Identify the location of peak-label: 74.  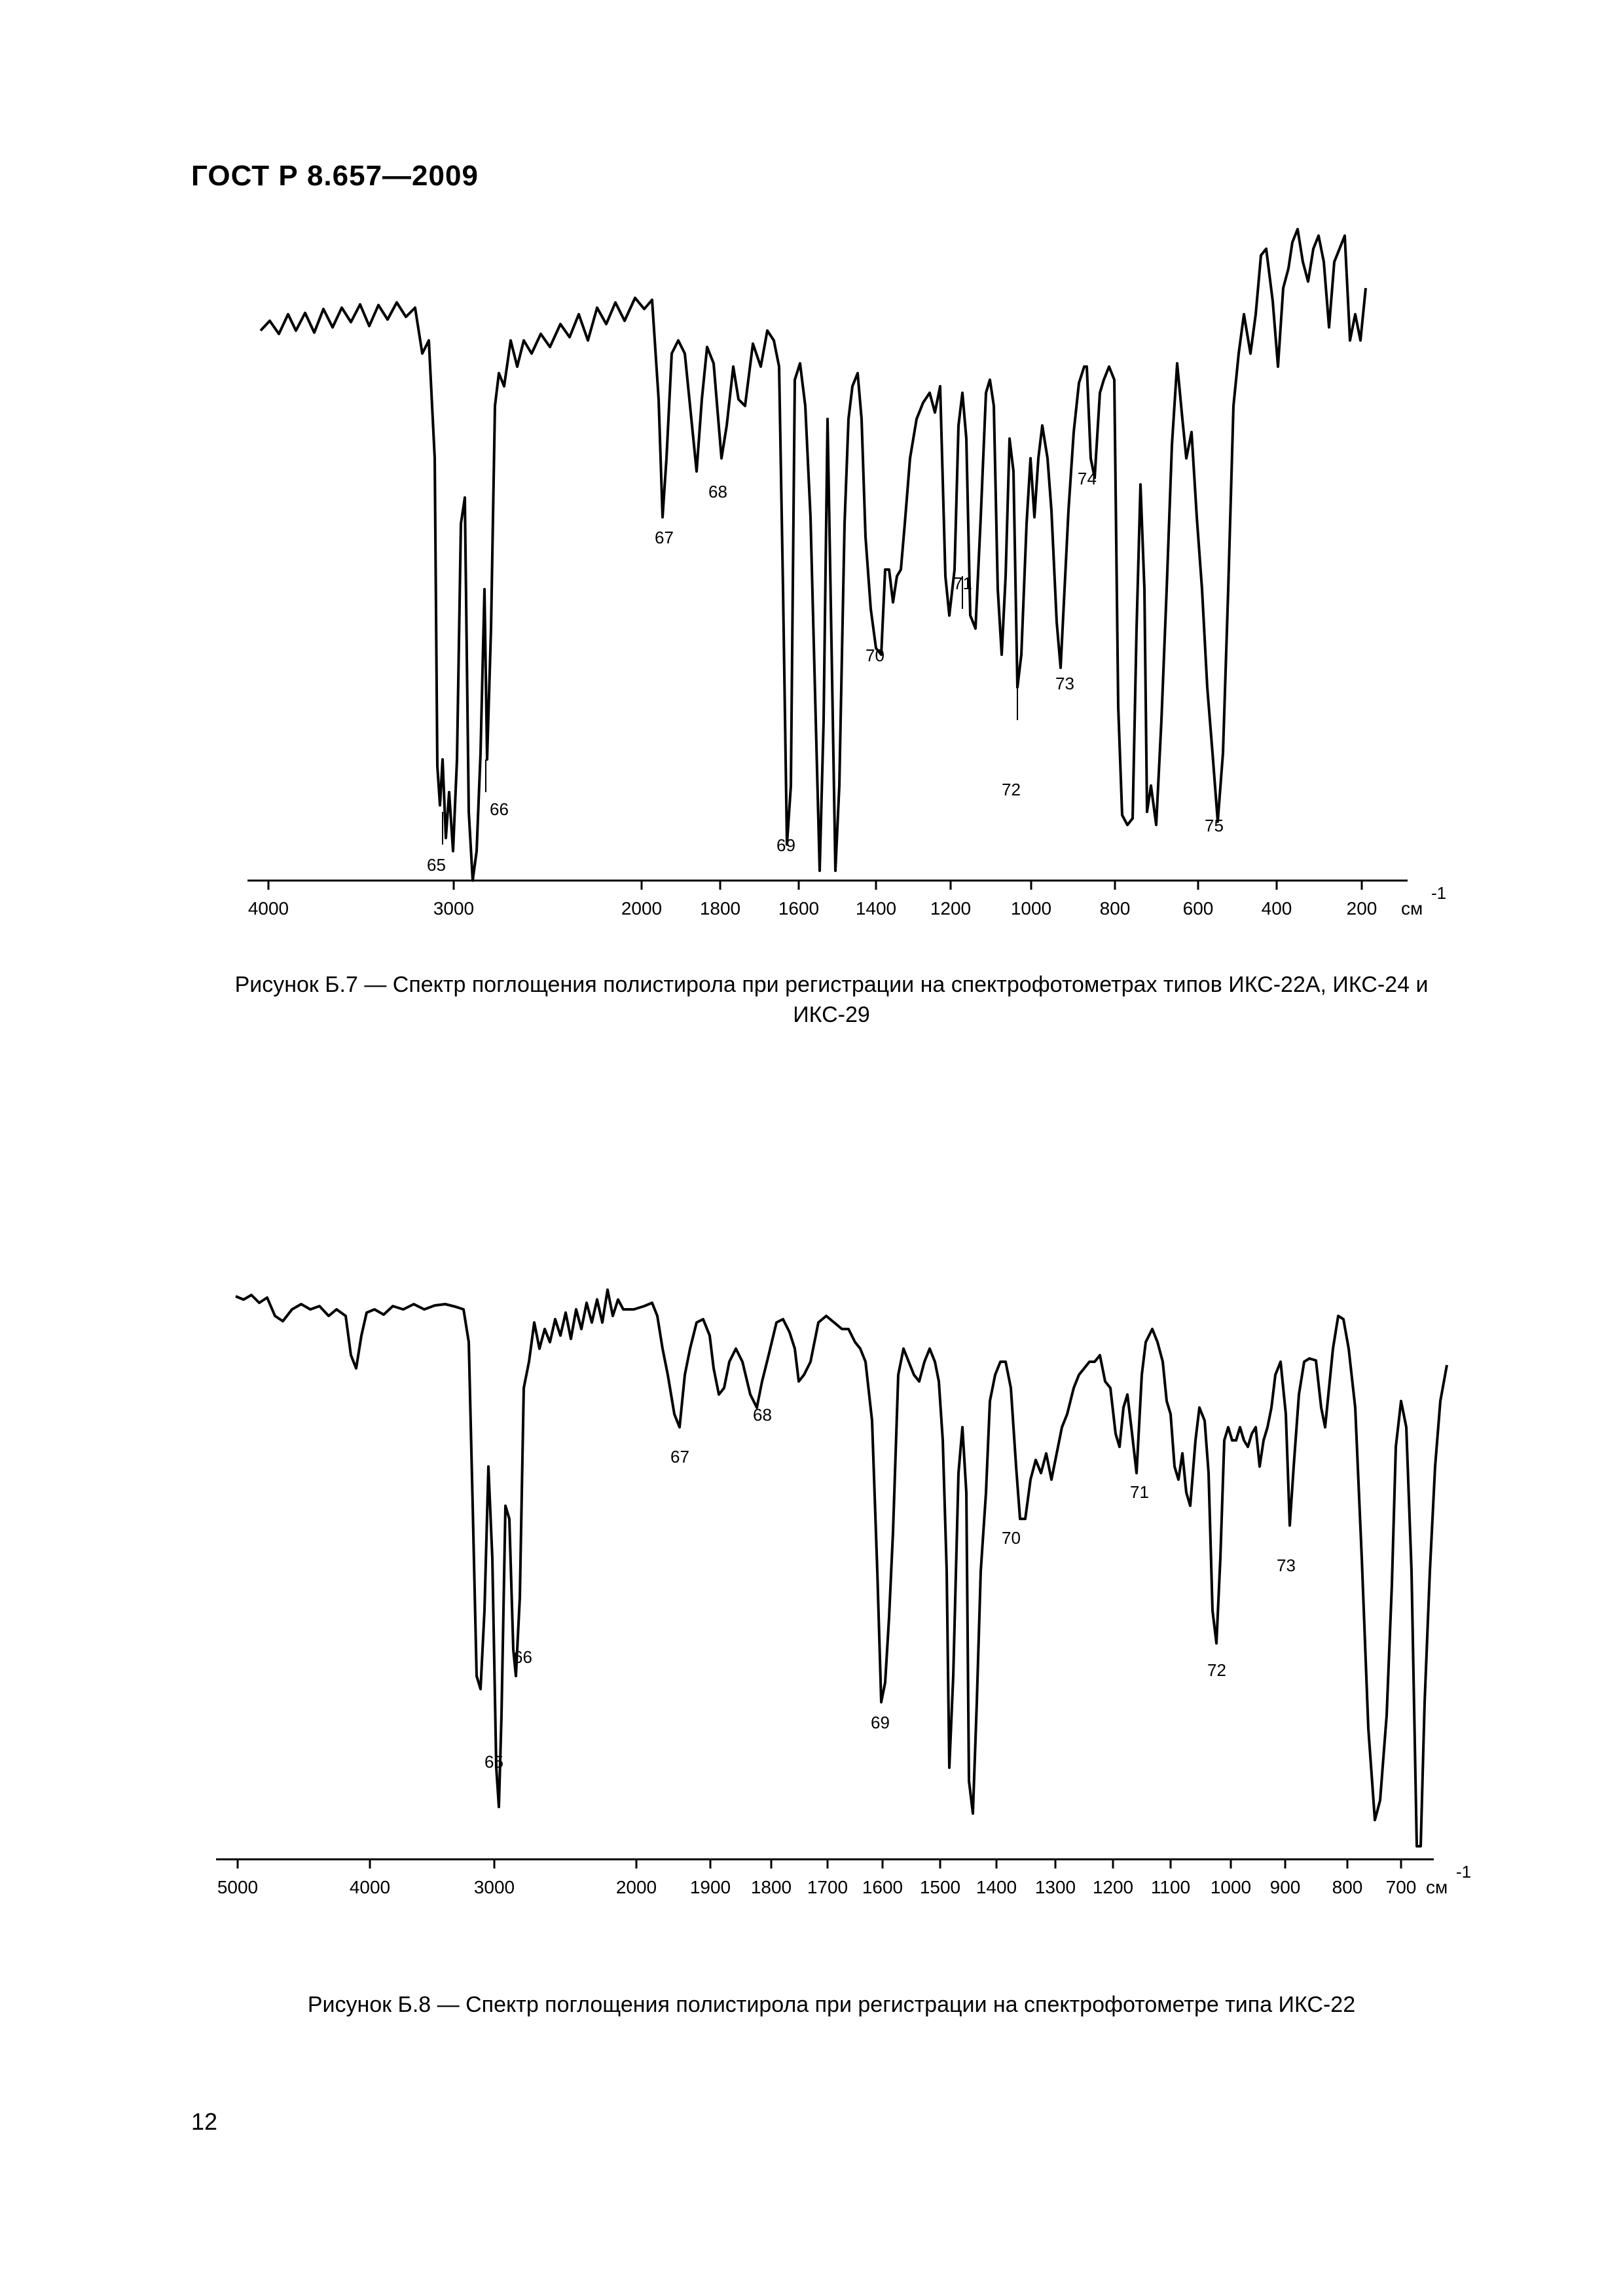
(1087, 478).